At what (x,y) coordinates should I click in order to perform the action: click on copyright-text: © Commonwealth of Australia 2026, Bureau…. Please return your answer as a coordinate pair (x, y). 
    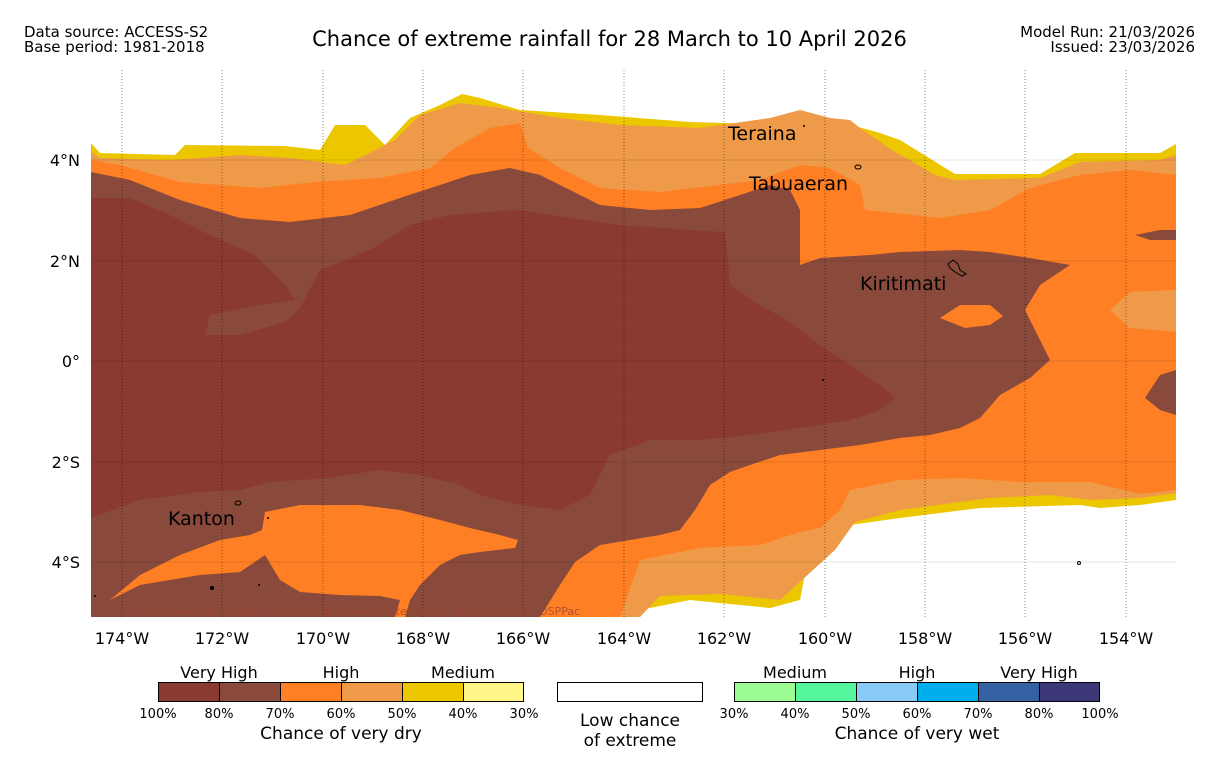
    Looking at the image, I should click on (348, 611).